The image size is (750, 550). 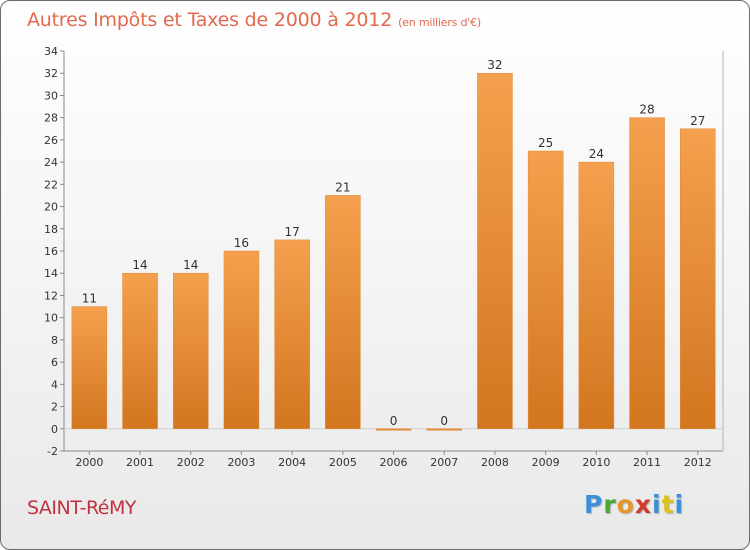 What do you see at coordinates (646, 110) in the screenshot?
I see `data-label: 28` at bounding box center [646, 110].